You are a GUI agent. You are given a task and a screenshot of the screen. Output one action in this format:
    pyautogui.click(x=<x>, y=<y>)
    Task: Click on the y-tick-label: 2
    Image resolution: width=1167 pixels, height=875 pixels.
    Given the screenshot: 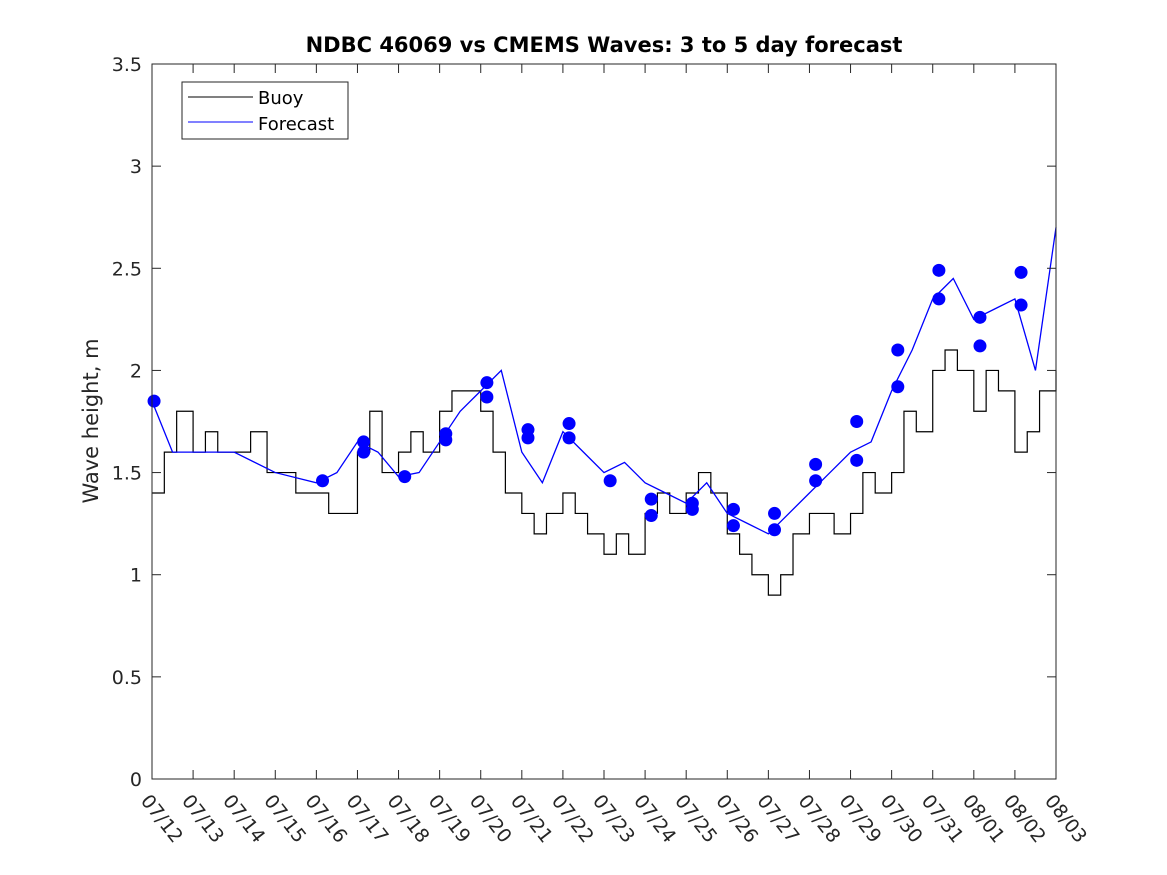 What is the action you would take?
    pyautogui.click(x=136, y=371)
    